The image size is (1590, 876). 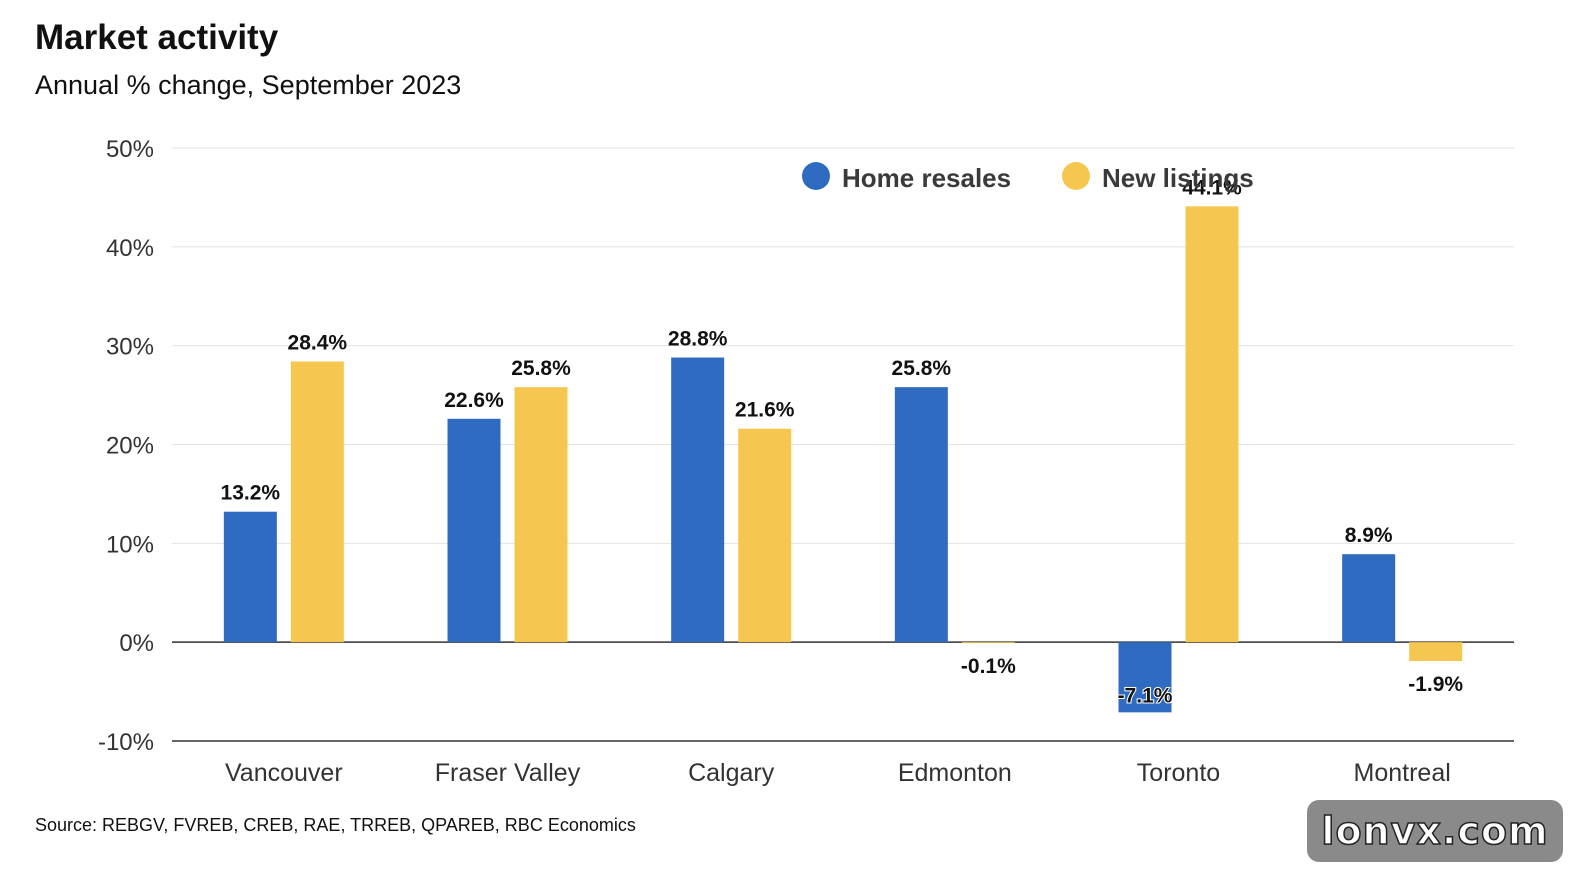 I want to click on watermark-logo: lonvx.com, so click(x=1435, y=831).